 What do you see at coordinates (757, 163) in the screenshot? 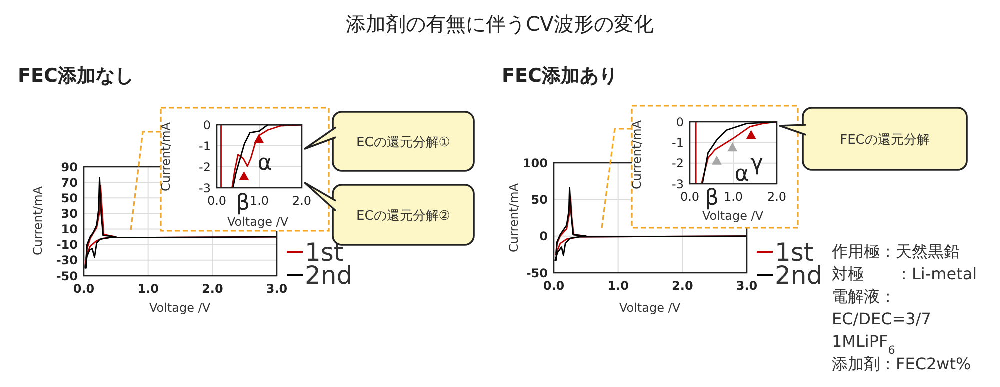
I see `annotation: γ` at bounding box center [757, 163].